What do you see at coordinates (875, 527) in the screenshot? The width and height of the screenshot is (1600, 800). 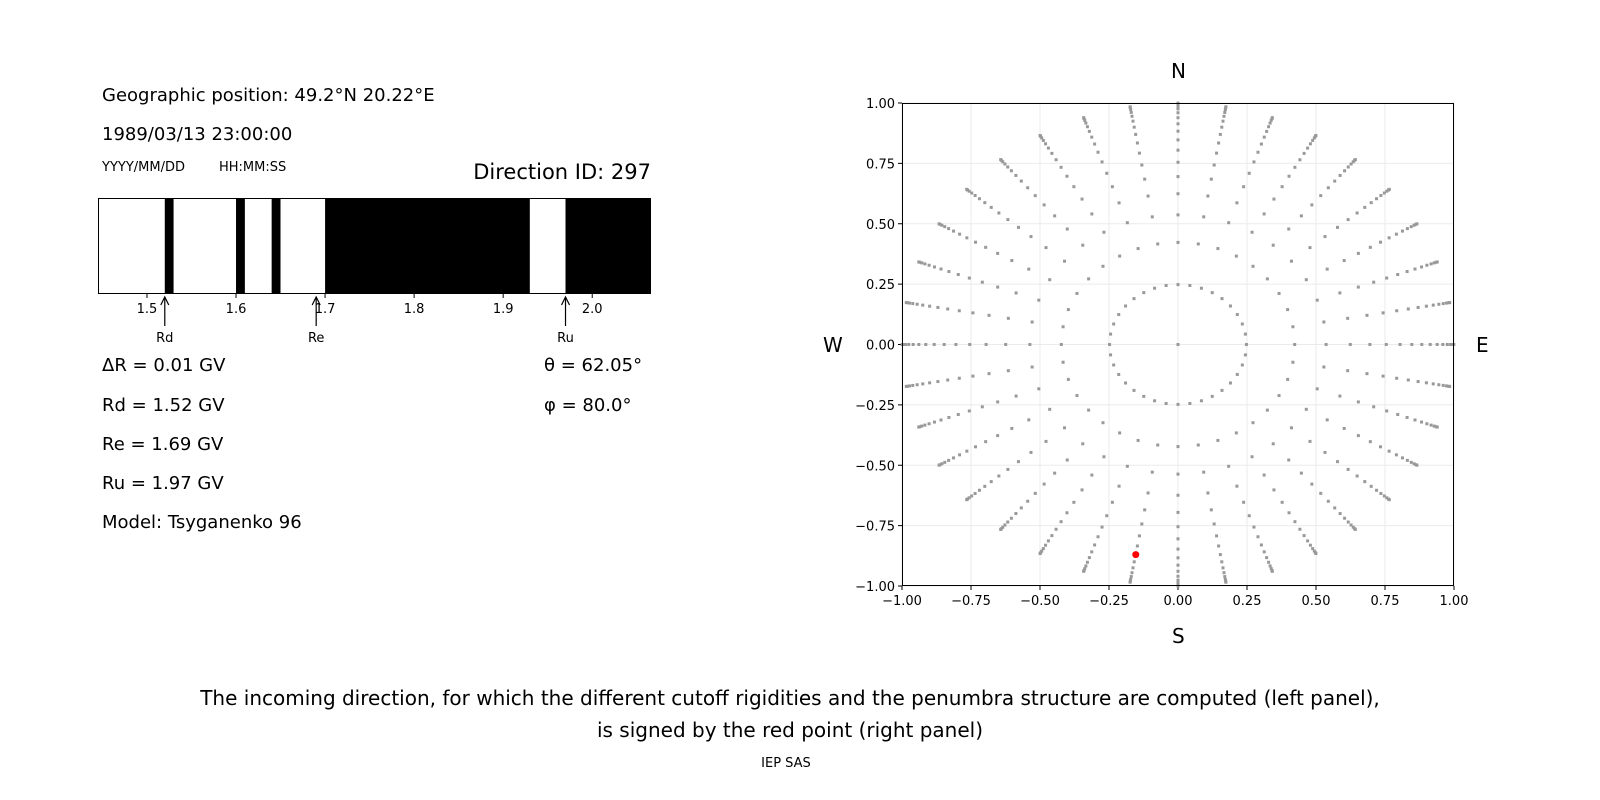 I see `y-tick-label: −0.75` at bounding box center [875, 527].